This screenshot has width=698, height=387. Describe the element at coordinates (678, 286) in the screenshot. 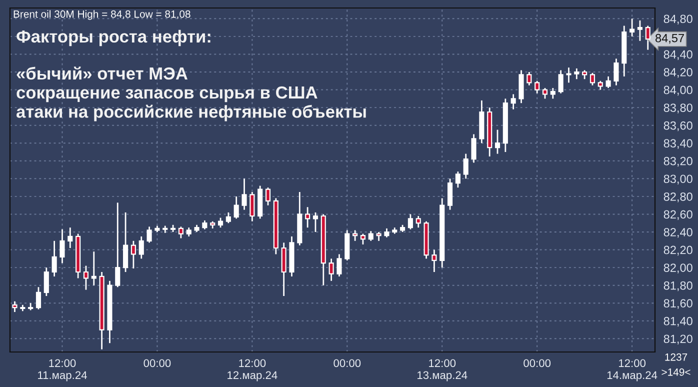

I see `y-tick-label: 81,80` at that location.